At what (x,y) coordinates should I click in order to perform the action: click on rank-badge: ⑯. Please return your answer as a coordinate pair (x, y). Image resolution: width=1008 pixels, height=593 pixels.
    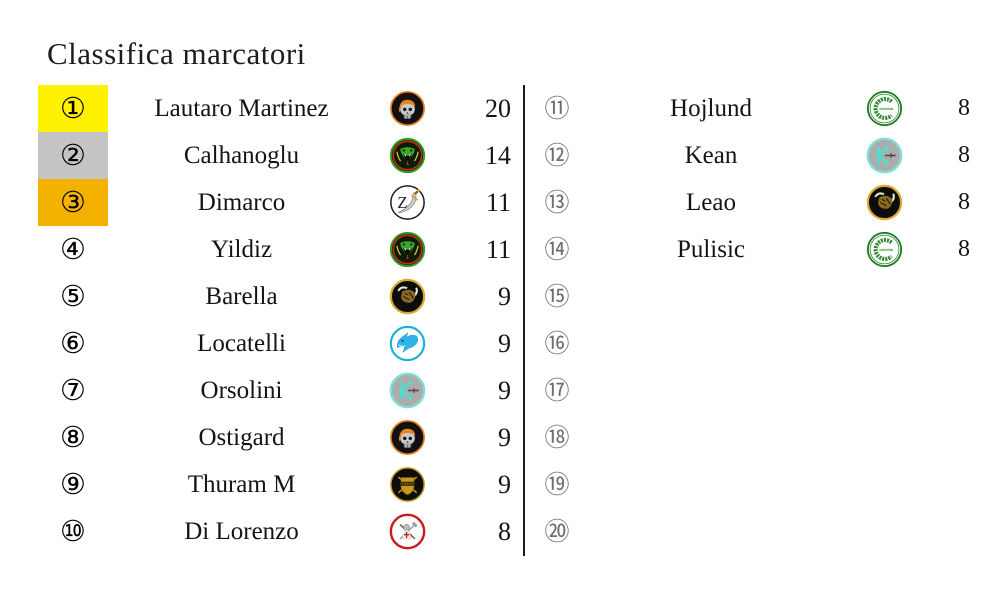
    Looking at the image, I should click on (557, 343).